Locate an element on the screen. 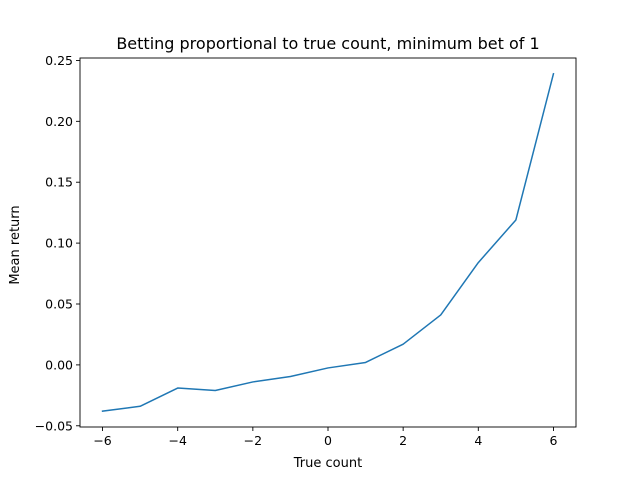  x-tick-label: 2 is located at coordinates (403, 440).